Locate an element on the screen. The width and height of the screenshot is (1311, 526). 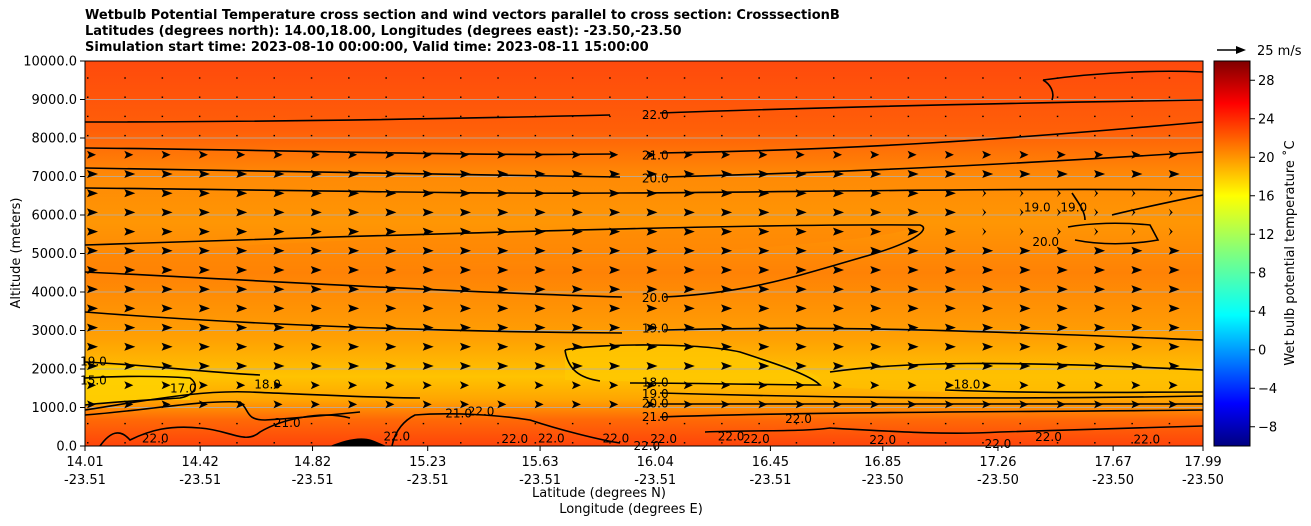
x-tick-label-lon: -23.50 is located at coordinates (1203, 480).